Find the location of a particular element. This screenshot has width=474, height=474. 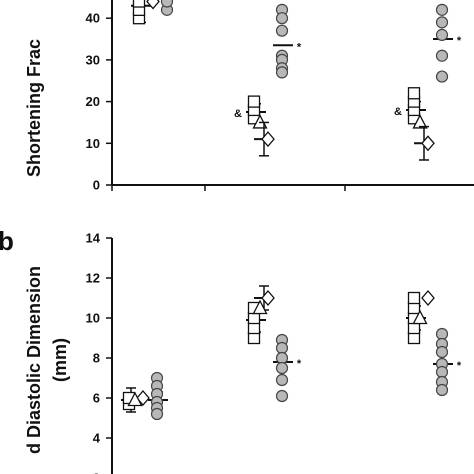

y-tick-label: 14 is located at coordinates (93, 238).